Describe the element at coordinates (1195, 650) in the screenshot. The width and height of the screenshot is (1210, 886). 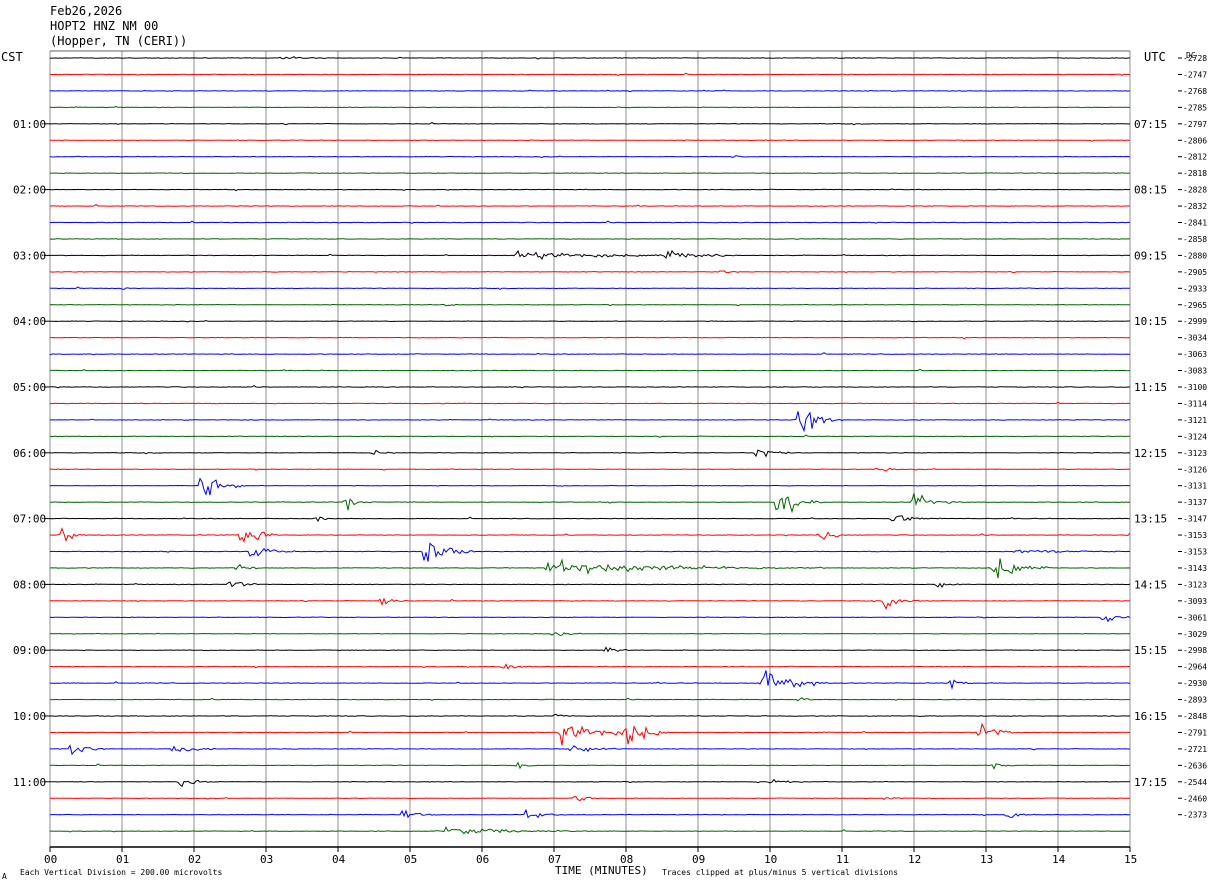
I see `dc-offset-label: -2998` at that location.